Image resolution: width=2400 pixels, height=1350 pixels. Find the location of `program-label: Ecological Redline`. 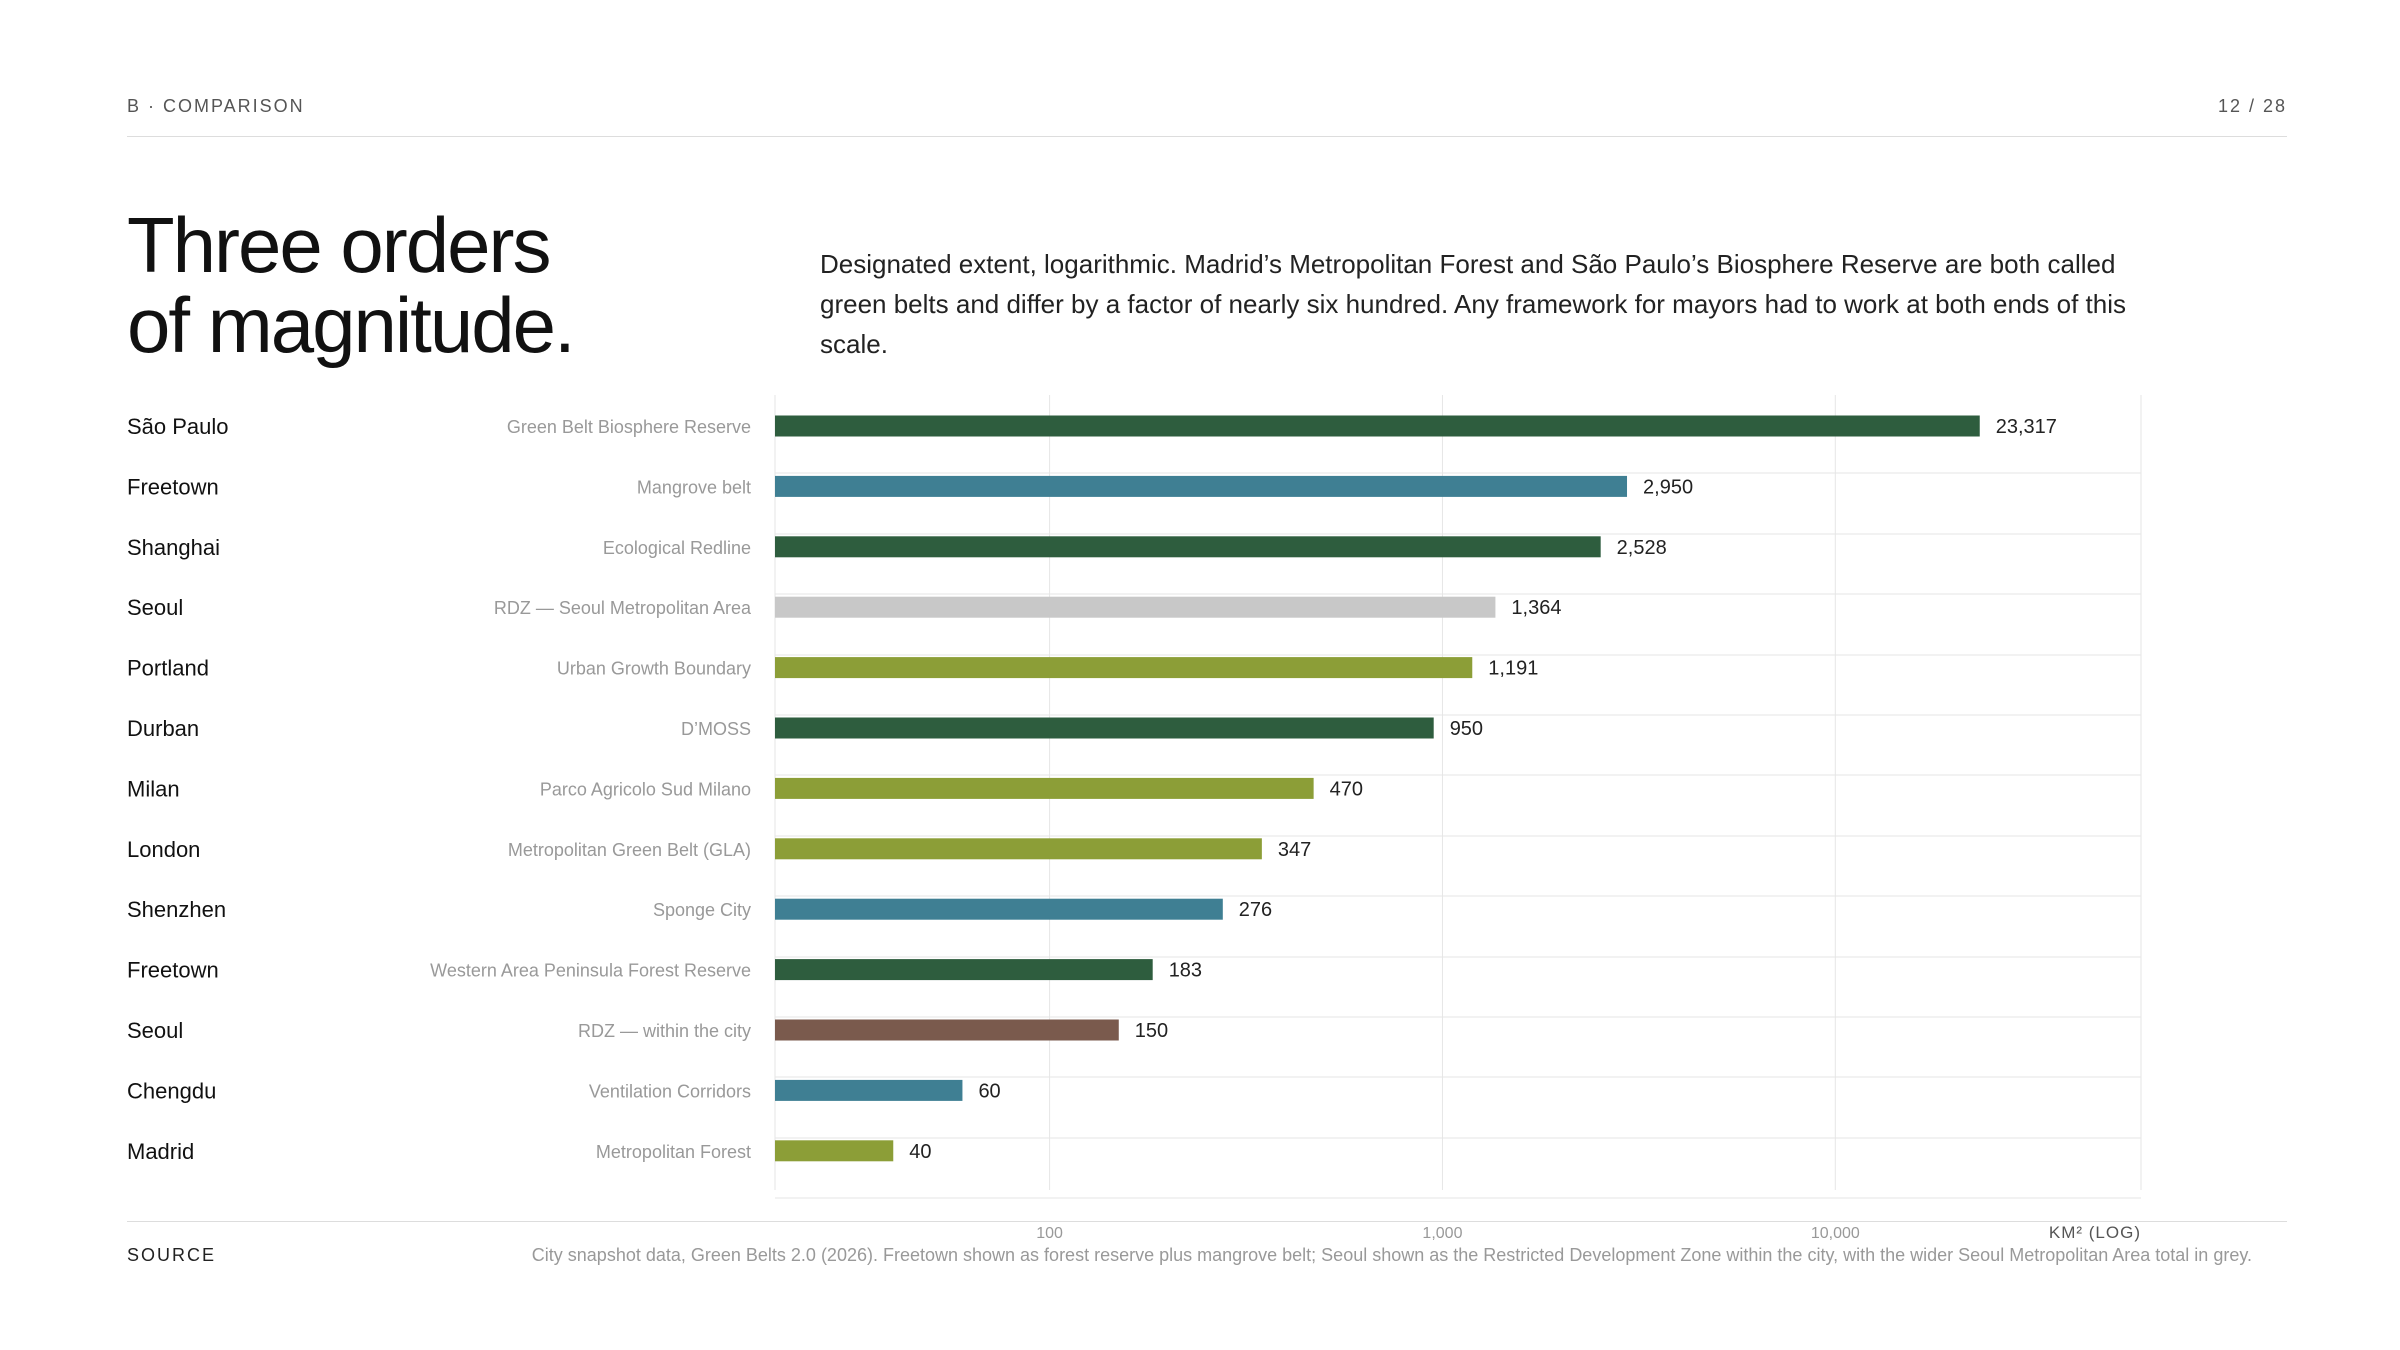

program-label: Ecological Redline is located at coordinates (677, 548).